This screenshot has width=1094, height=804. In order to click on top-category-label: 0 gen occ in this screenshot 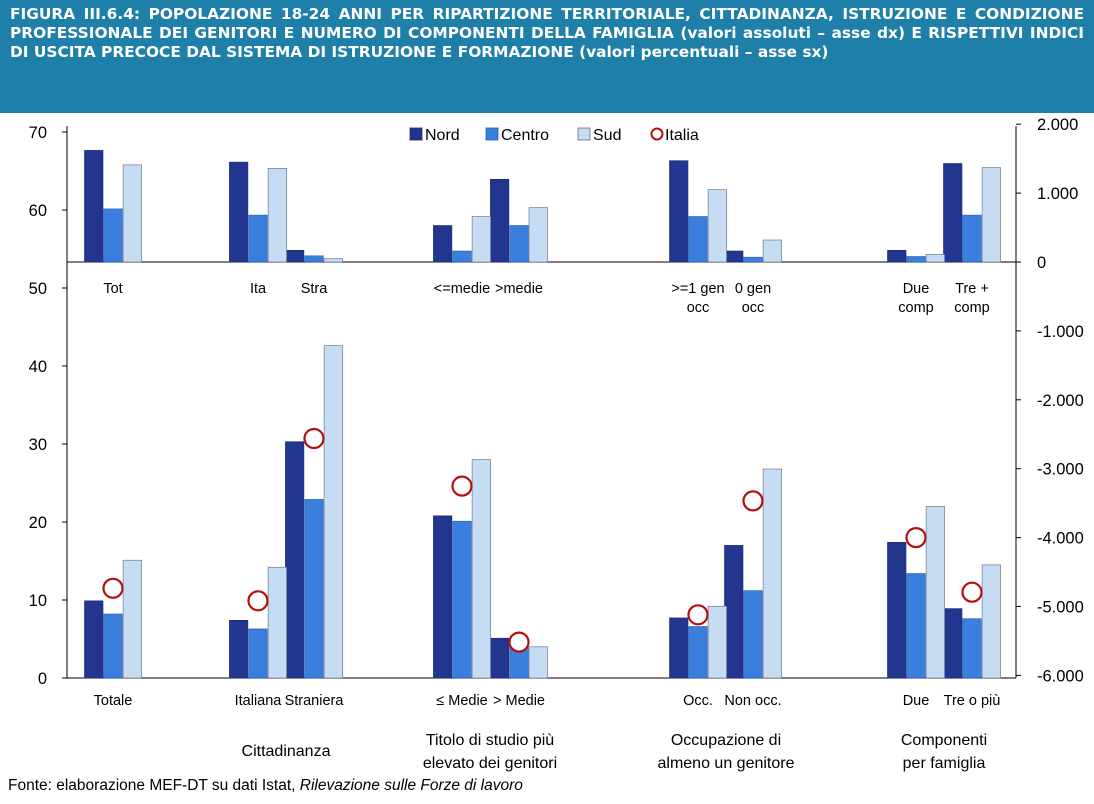, I will do `click(753, 298)`.